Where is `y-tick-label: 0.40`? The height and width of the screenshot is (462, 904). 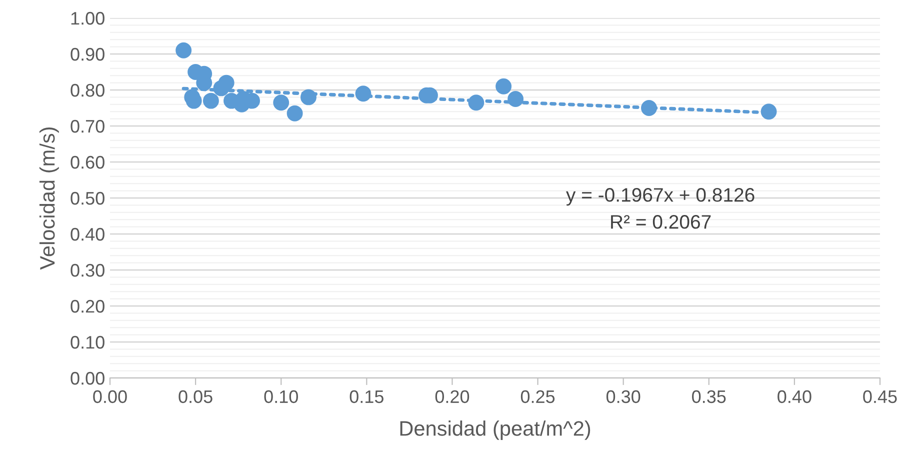
y-tick-label: 0.40 is located at coordinates (87, 234).